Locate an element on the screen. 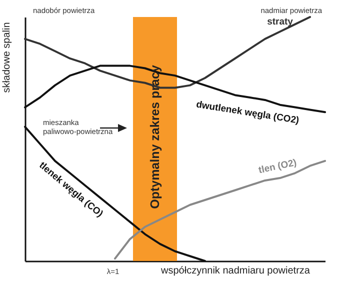 This screenshot has height=282, width=347. y-axis-title: składowe spalin is located at coordinates (7, 57).